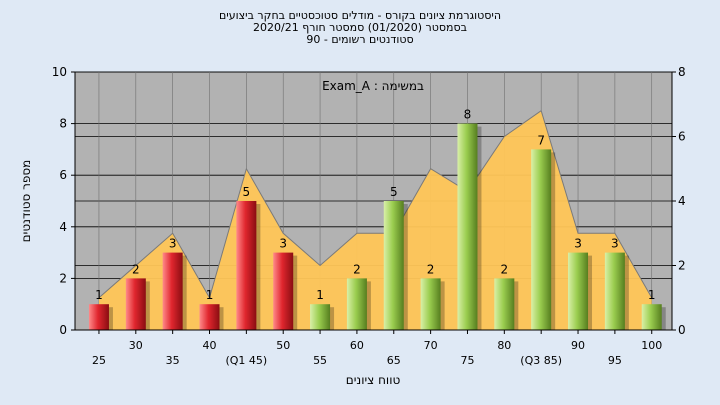 The image size is (720, 405). I want to click on data-label: 7, so click(541, 140).